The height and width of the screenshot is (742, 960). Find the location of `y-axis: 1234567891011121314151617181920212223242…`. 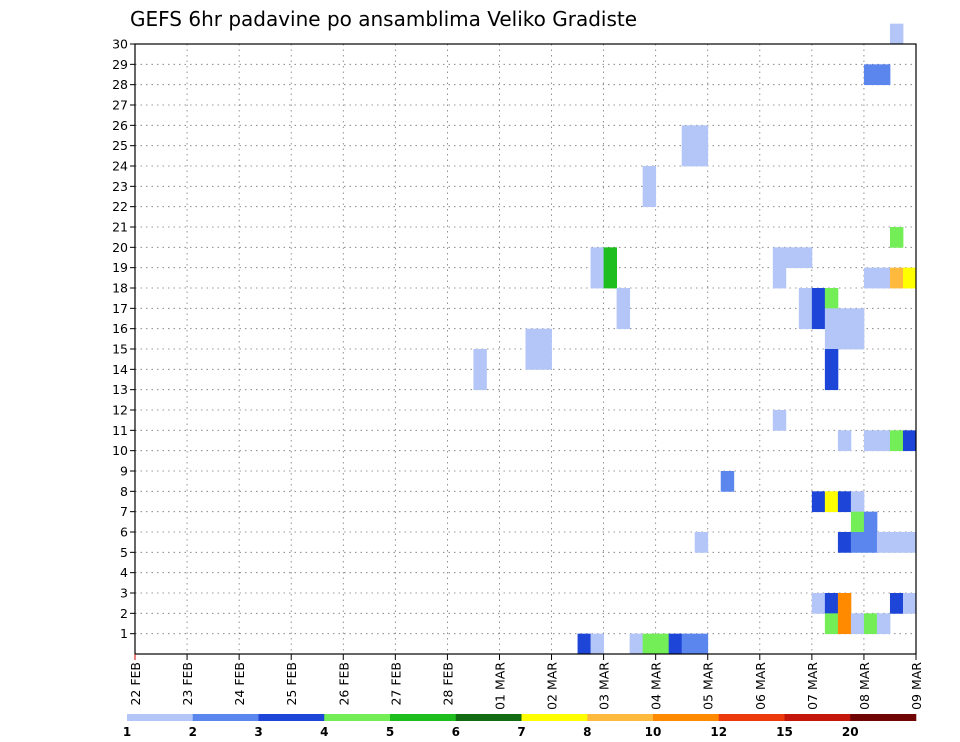

y-axis: 1234567891011121314151617181920212223242… is located at coordinates (123, 339).